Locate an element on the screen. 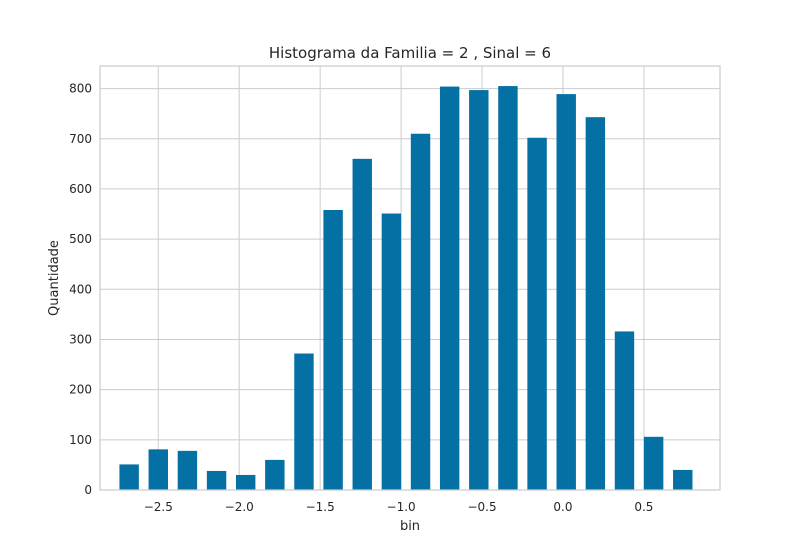 This screenshot has width=800, height=555. y-tick-label: 0 is located at coordinates (88, 490).